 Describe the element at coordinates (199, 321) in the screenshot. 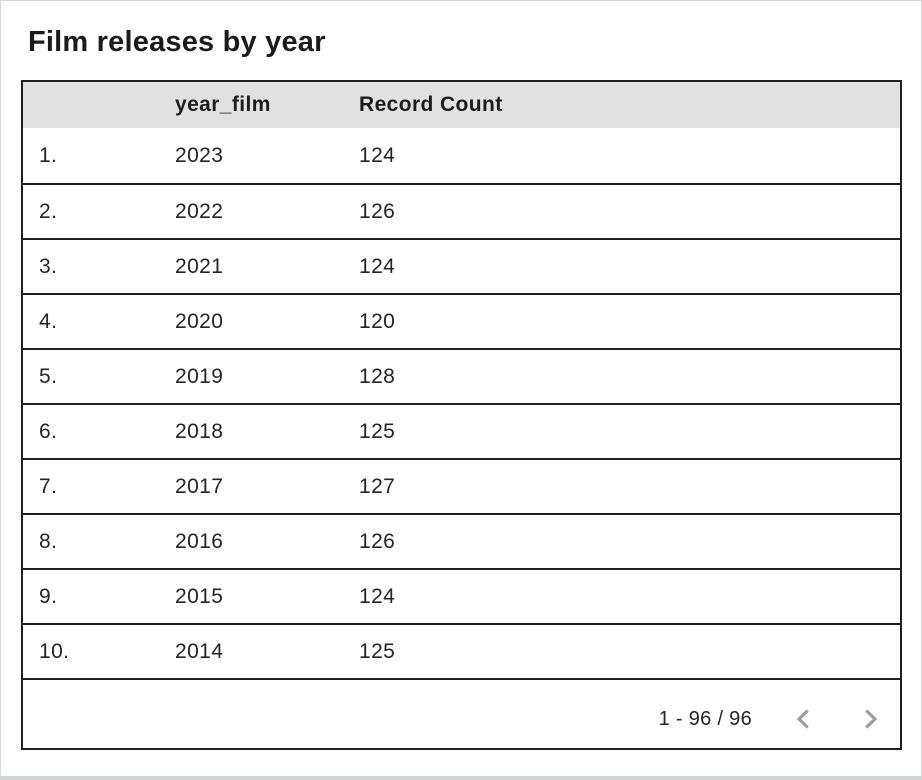

I see `year-film-cell: 2020` at that location.